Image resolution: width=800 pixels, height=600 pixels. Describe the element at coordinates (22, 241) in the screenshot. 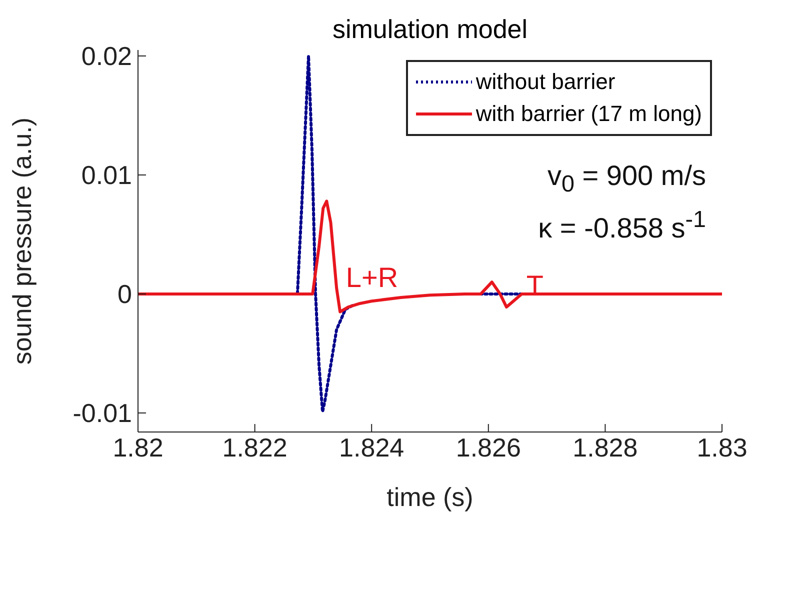

I see `y-axis-title: sound pressure (a.u.)` at that location.